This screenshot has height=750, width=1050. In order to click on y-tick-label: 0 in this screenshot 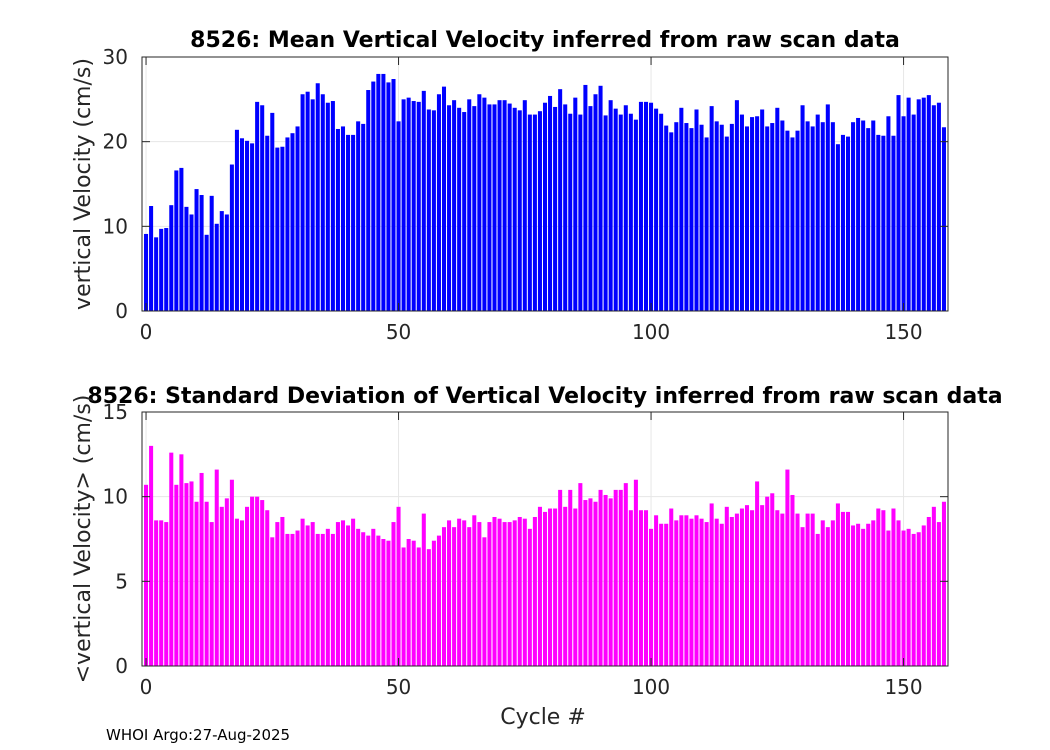, I will do `click(121, 666)`.